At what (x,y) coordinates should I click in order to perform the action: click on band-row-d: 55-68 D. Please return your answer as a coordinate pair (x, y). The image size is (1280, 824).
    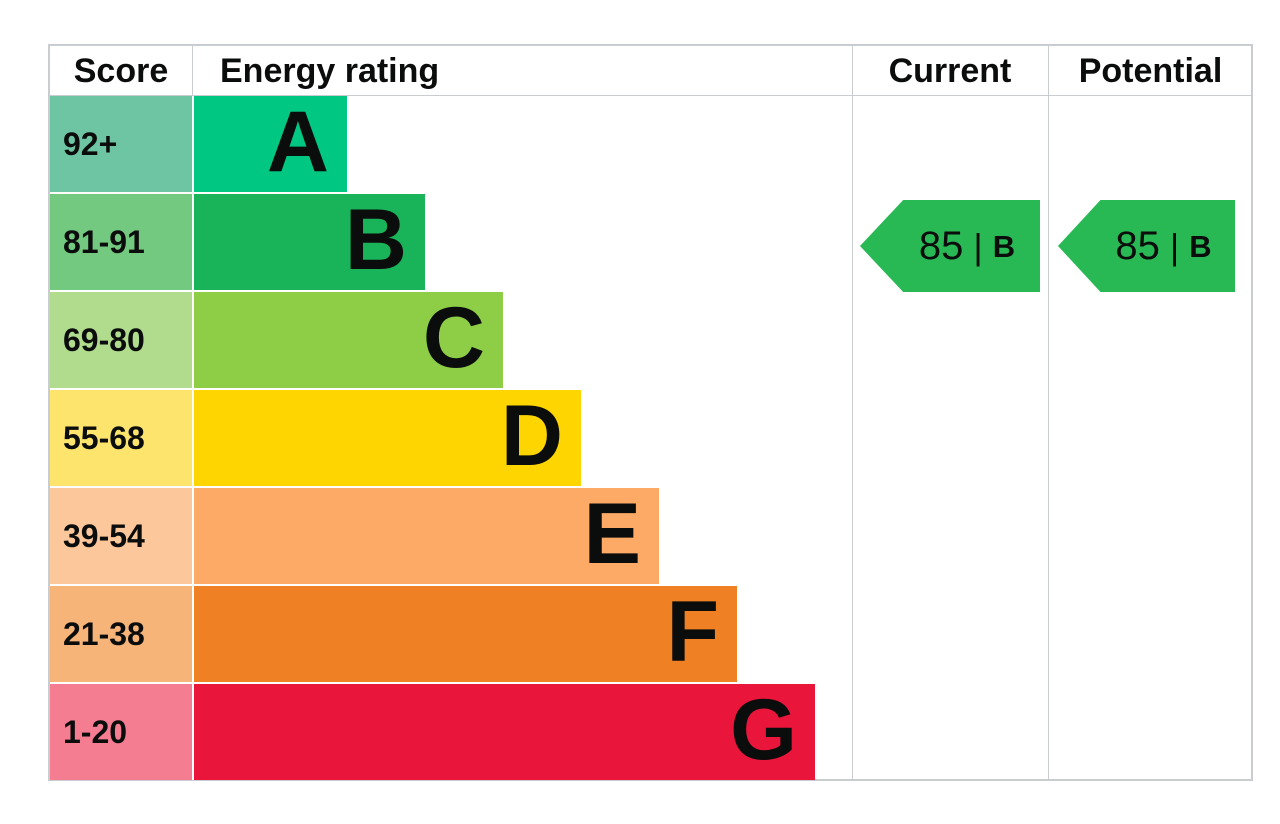
    Looking at the image, I should click on (650, 438).